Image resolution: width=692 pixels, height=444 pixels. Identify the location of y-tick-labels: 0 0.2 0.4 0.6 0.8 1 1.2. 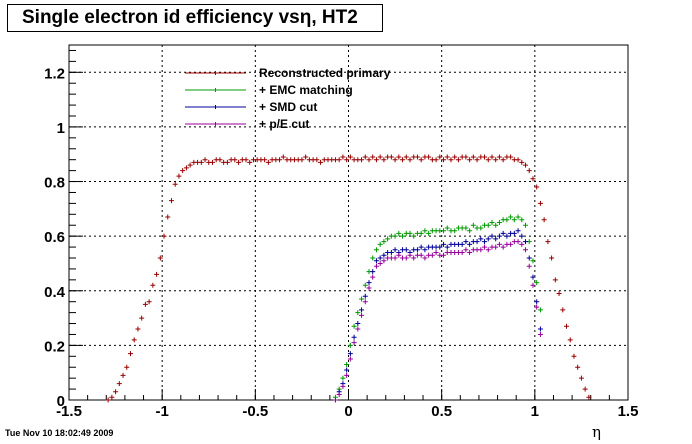
(55, 237).